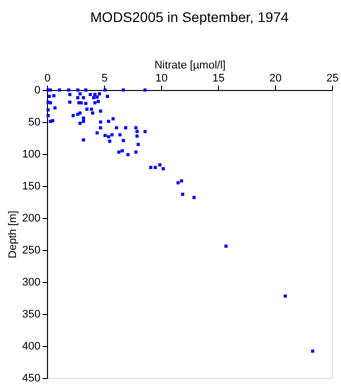 The image size is (341, 384). Describe the element at coordinates (31, 154) in the screenshot. I see `y-tick-label: 100` at that location.